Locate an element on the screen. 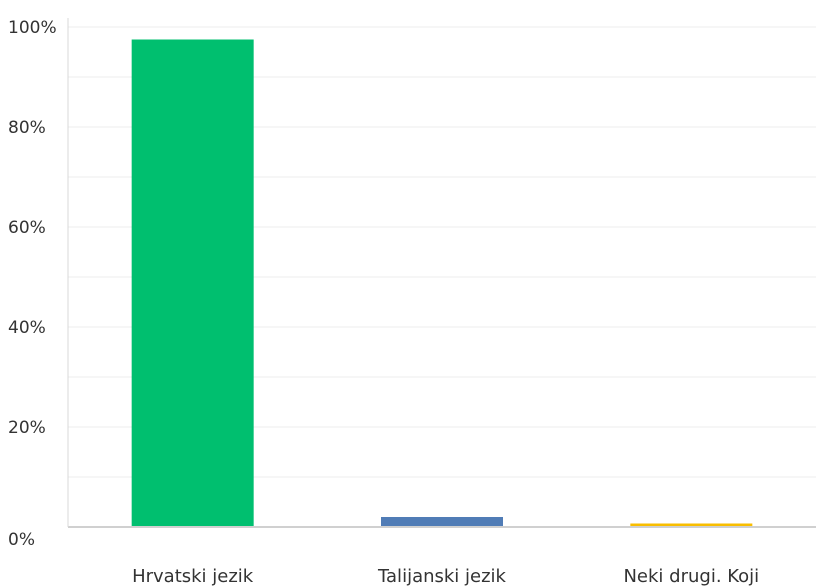 The width and height of the screenshot is (816, 588). y-tick-label: 20% is located at coordinates (27, 428).